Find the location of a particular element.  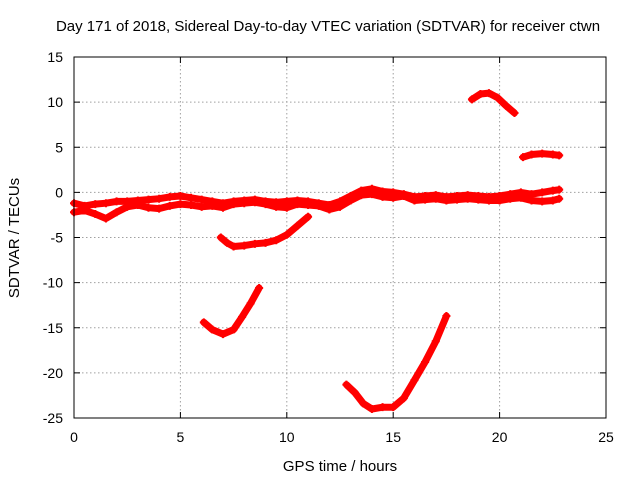

x-tick-label: 20 is located at coordinates (500, 437).